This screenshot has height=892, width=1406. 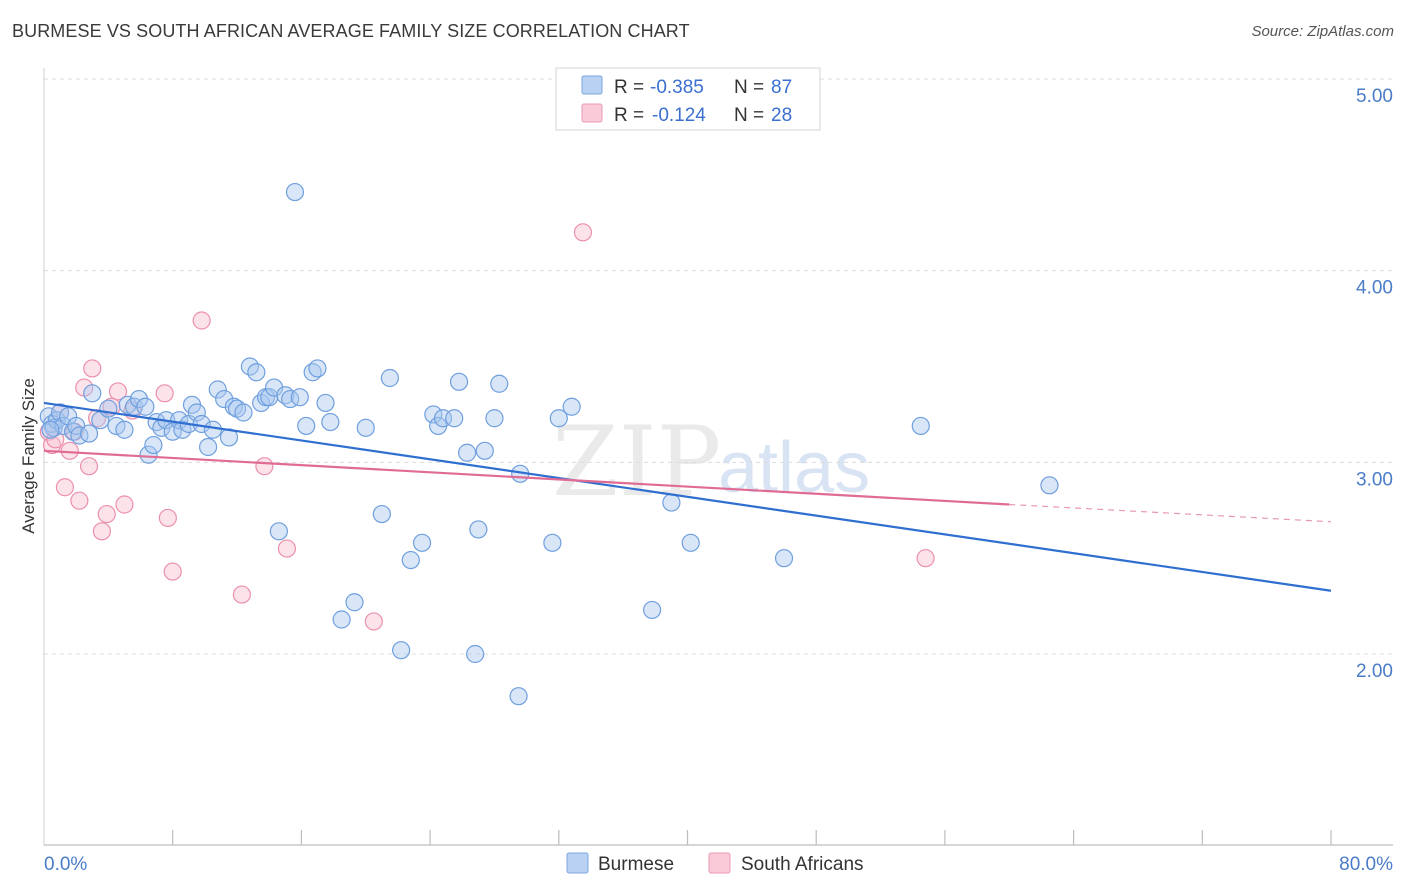 I want to click on correlation-legend: R = -0.385 N = 87 R = -0.124 N = 28, so click(x=688, y=99).